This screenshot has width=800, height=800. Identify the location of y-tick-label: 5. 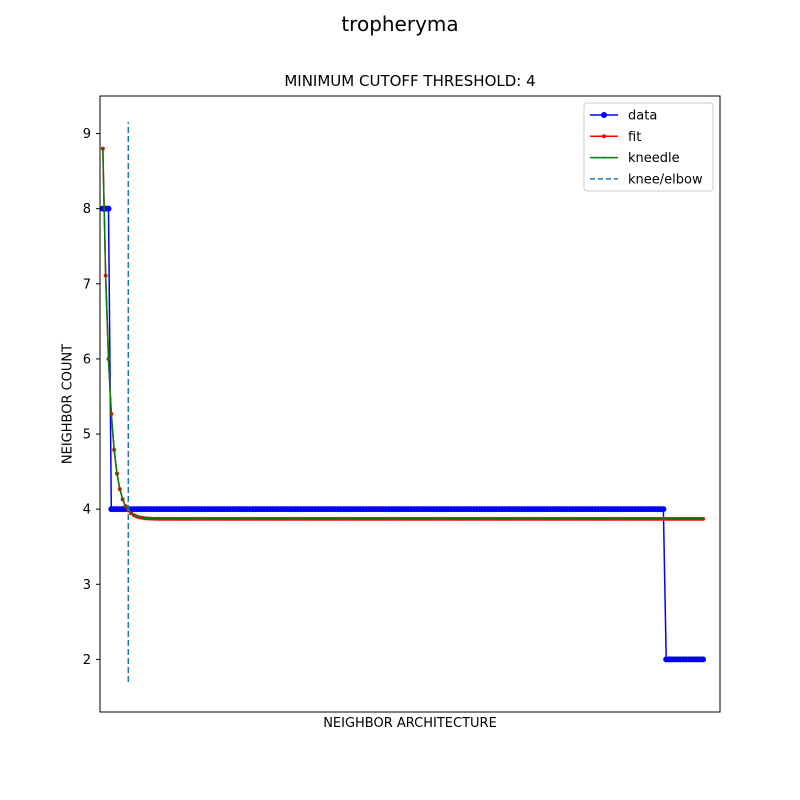
(87, 435).